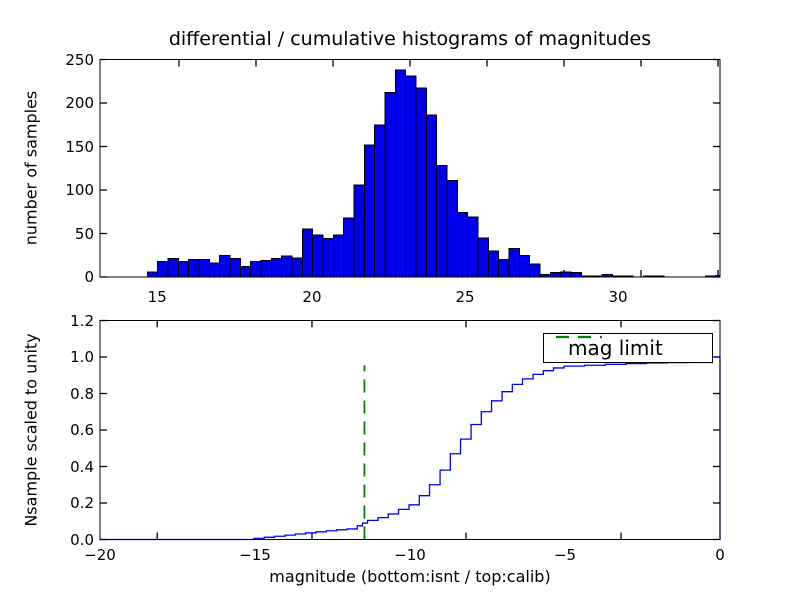 This screenshot has width=800, height=600. What do you see at coordinates (82, 466) in the screenshot?
I see `y-tick-label: 0.4` at bounding box center [82, 466].